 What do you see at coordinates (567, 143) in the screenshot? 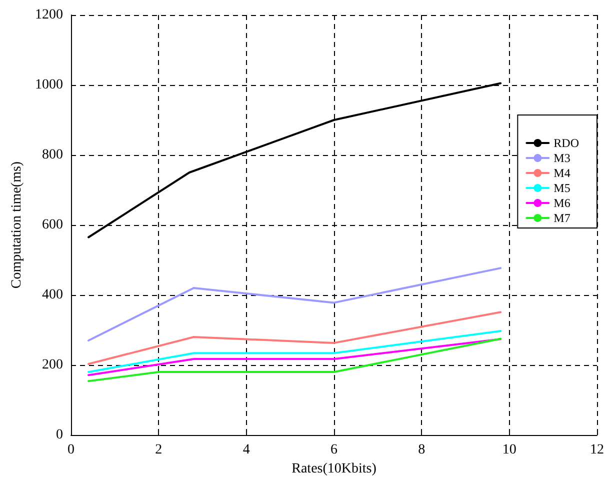
I see `legend-label: RDO` at bounding box center [567, 143].